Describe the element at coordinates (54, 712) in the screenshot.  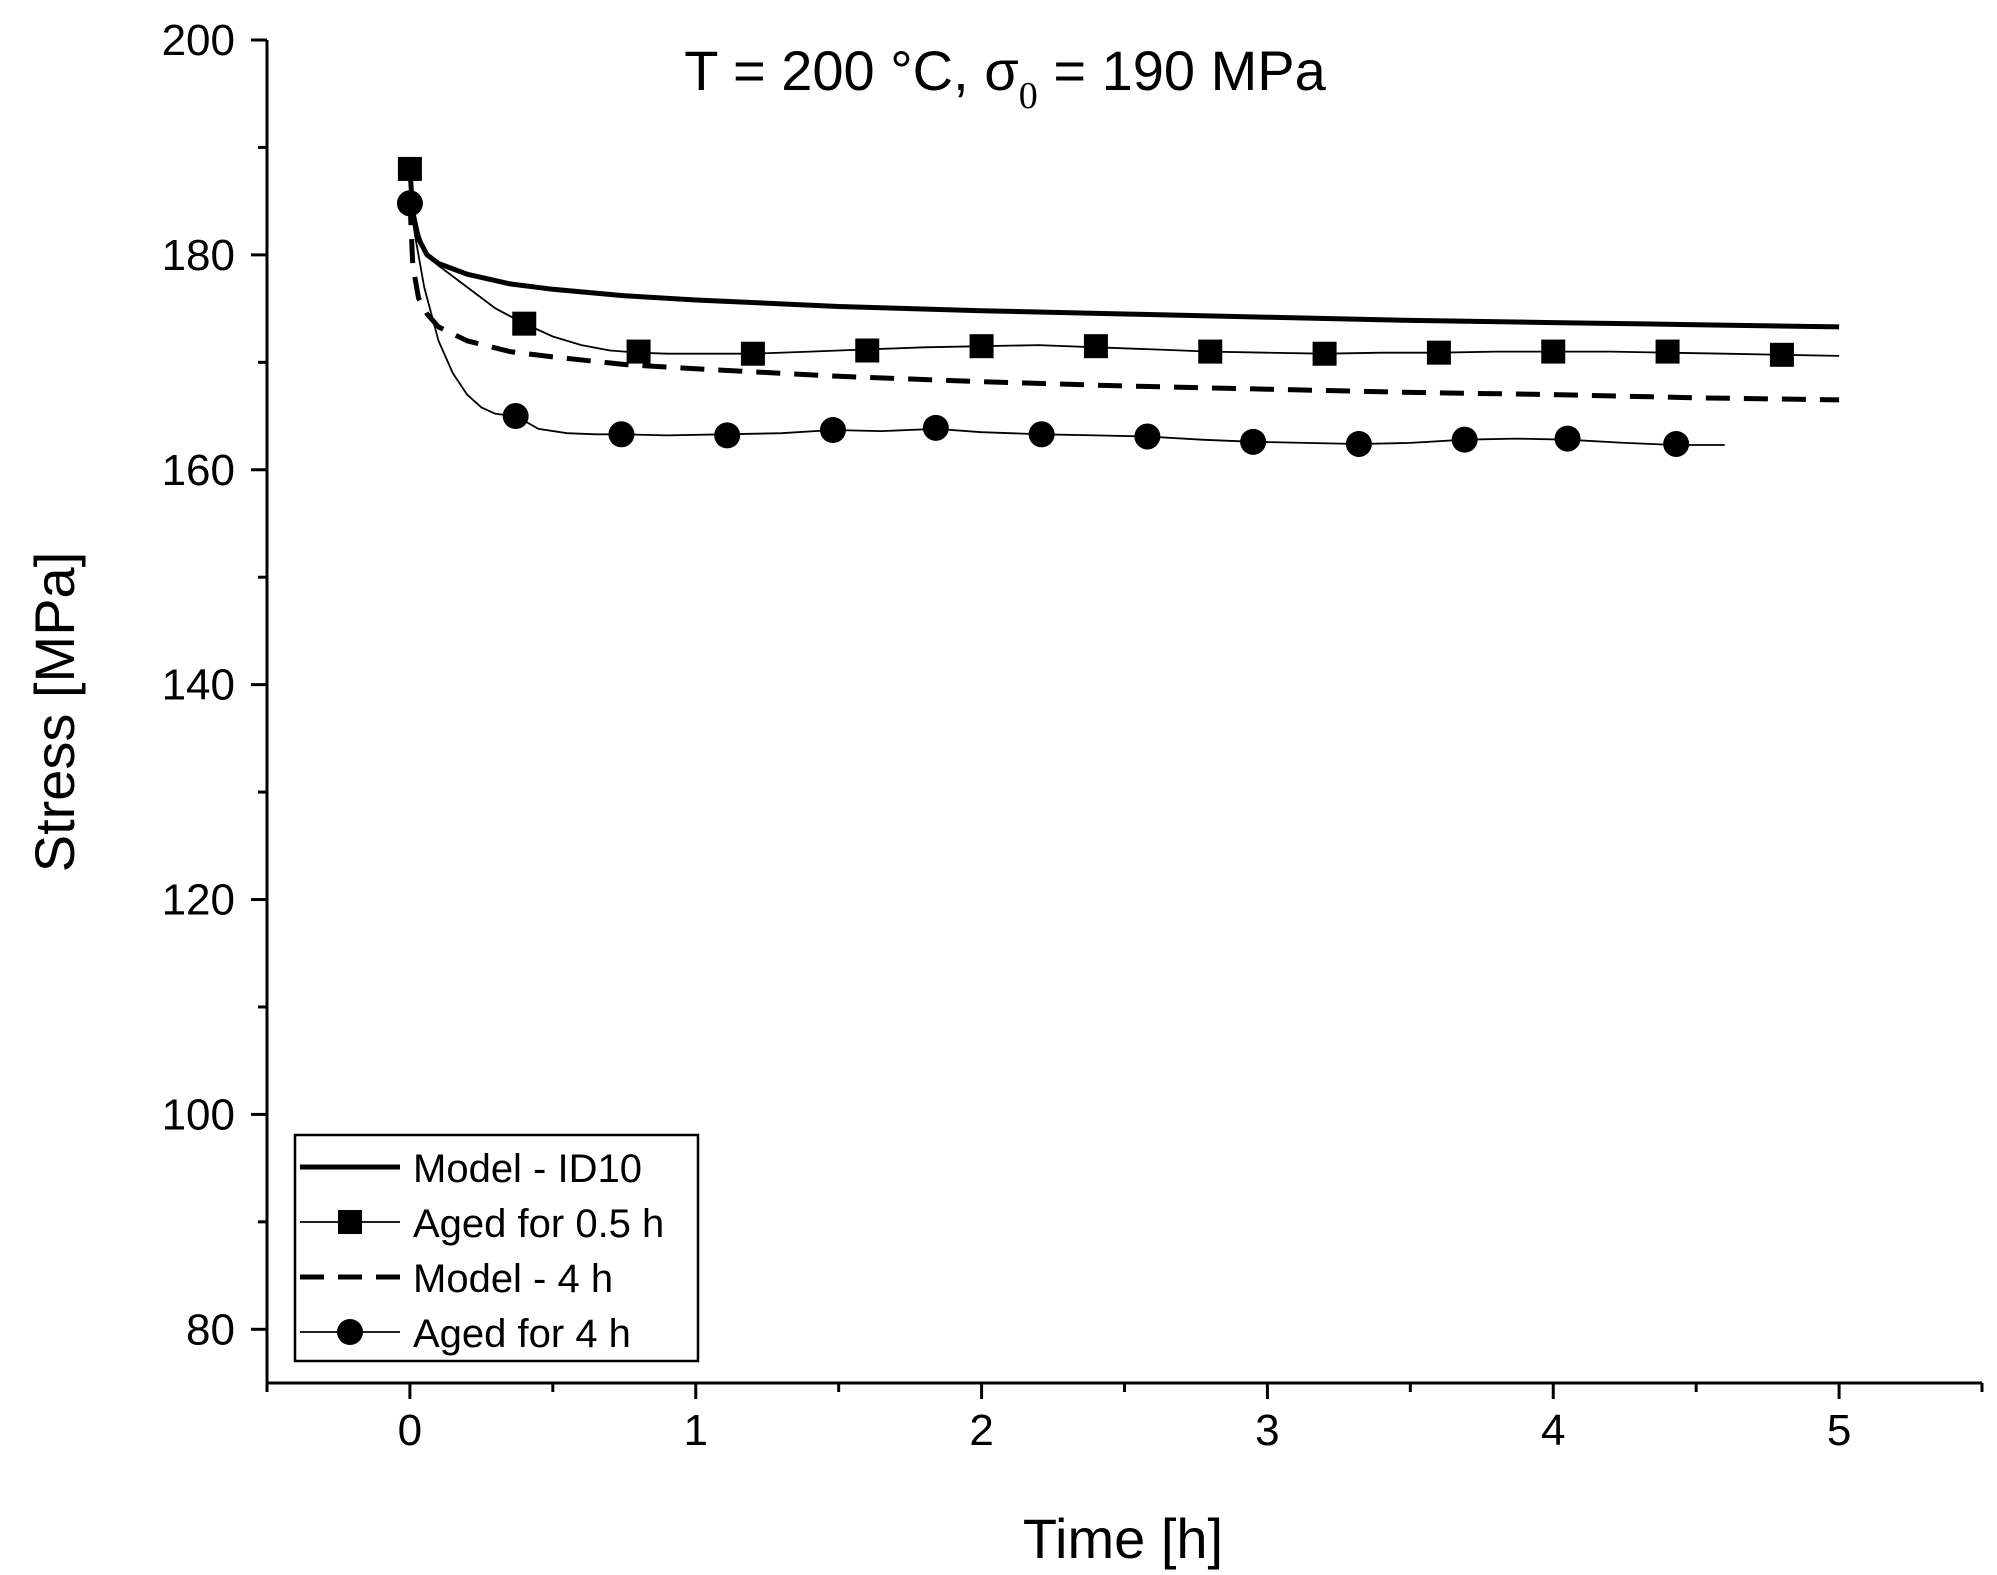
I see `y-axis-label: Stress [MPa]` at that location.